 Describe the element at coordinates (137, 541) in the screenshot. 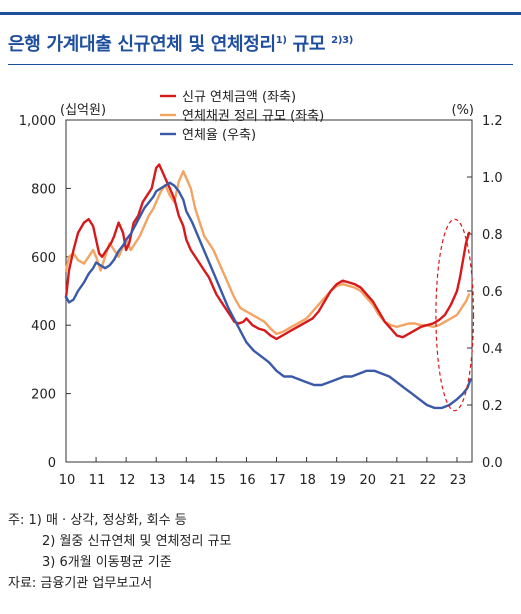

I see `note-2: 2) 월중 신규연체 및 연체정리 규모` at that location.